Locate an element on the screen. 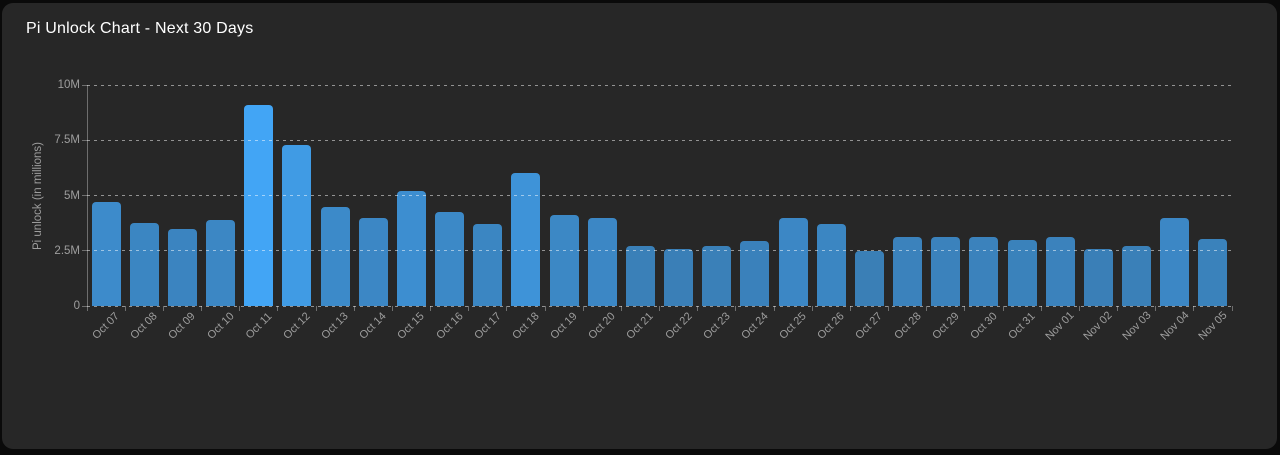  y-axis-tick-label: 7.5M is located at coordinates (67, 140).